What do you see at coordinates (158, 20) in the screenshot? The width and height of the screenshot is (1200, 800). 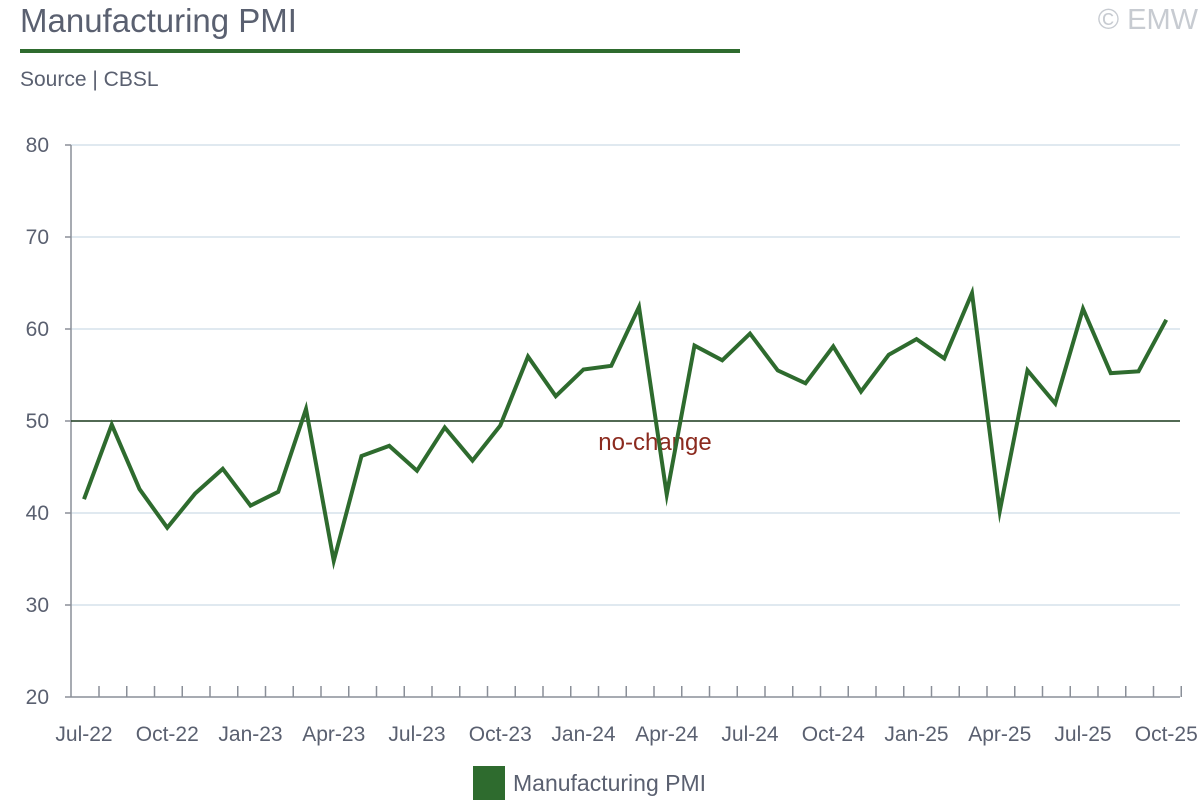 I see `chart-title: Manufacturing PMI` at bounding box center [158, 20].